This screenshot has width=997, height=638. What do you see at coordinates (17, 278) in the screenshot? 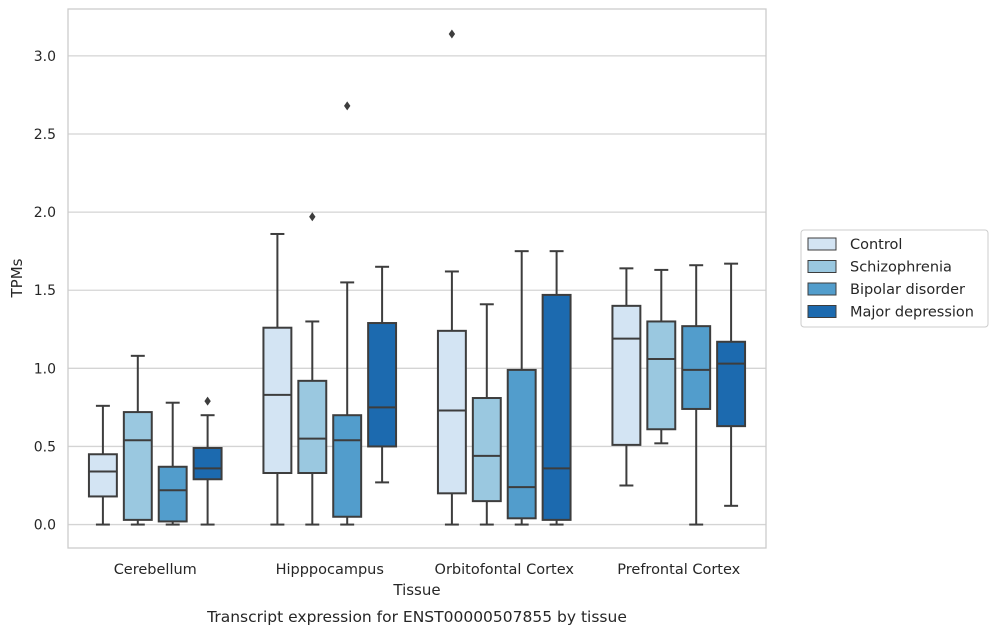
I see `y-axis-label: TPMs` at bounding box center [17, 278].